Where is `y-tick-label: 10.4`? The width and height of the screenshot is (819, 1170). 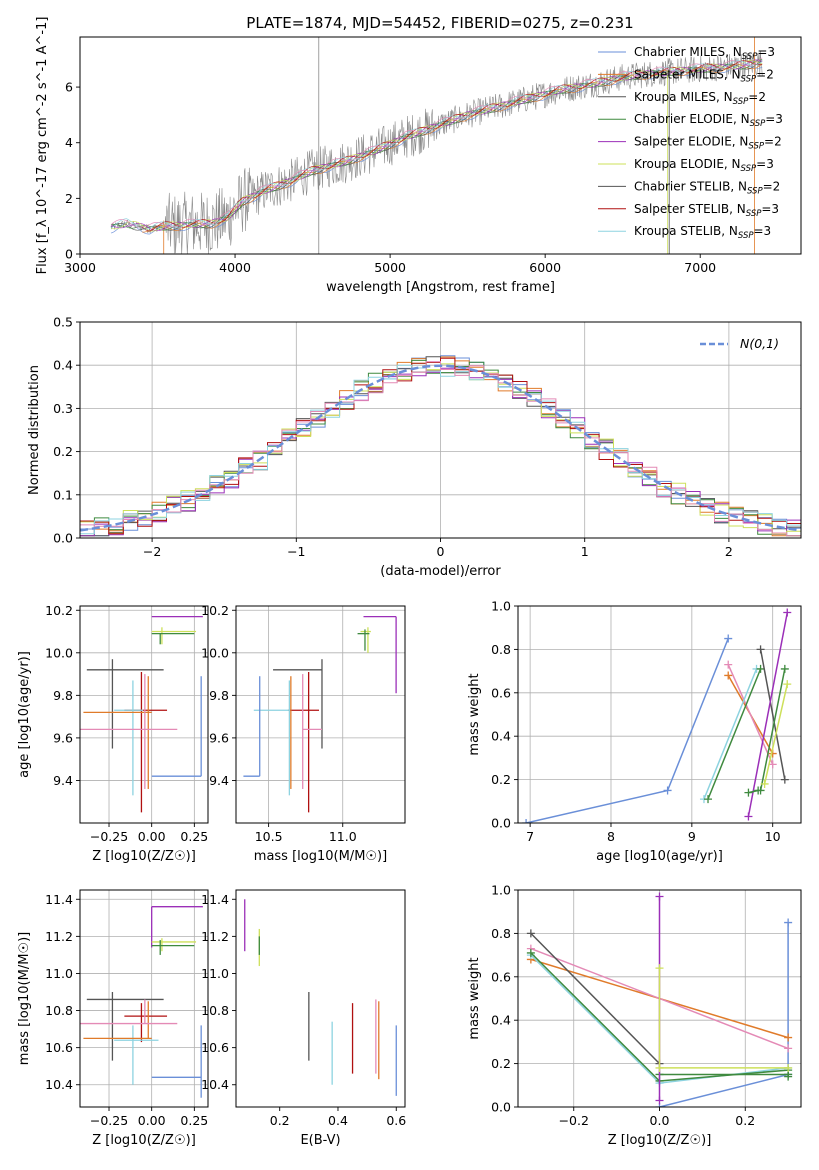 y-tick-label: 10.4 is located at coordinates (59, 1084).